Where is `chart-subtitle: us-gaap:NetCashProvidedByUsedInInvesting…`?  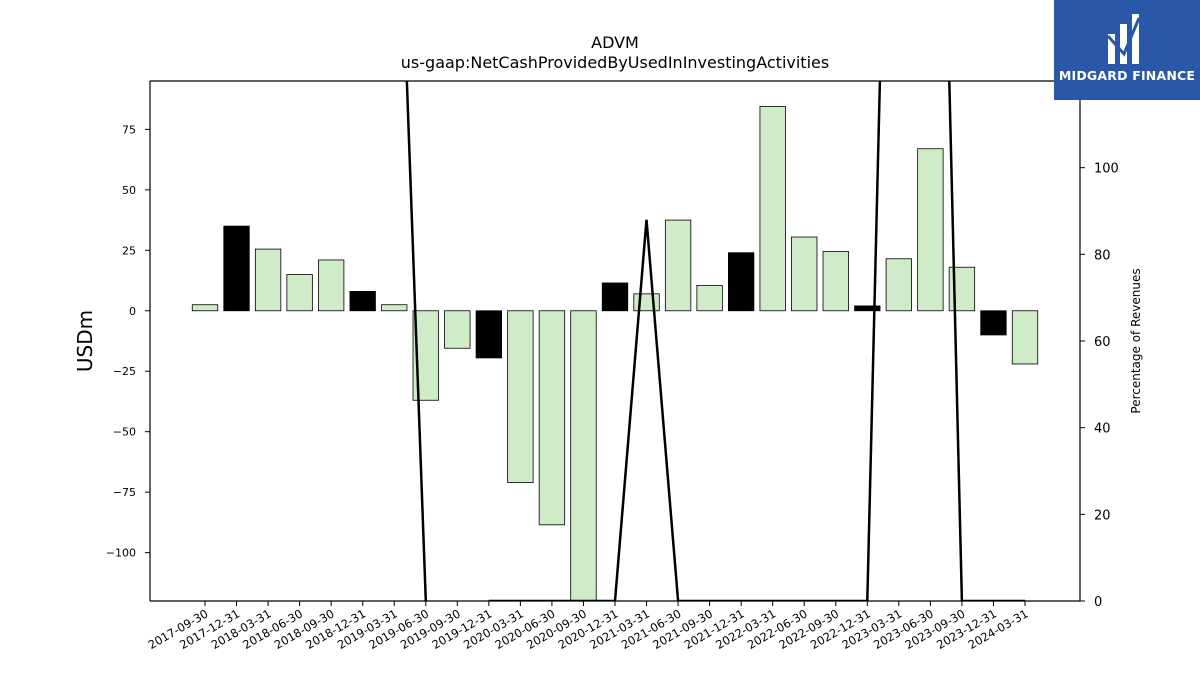
chart-subtitle: us-gaap:NetCashProvidedByUsedInInvesting… is located at coordinates (615, 62).